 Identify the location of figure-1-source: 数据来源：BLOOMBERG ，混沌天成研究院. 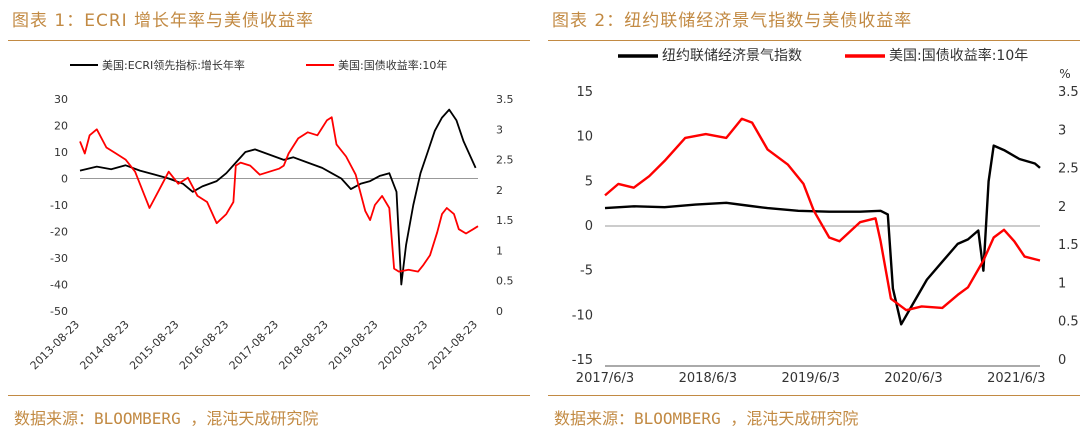
(166, 418).